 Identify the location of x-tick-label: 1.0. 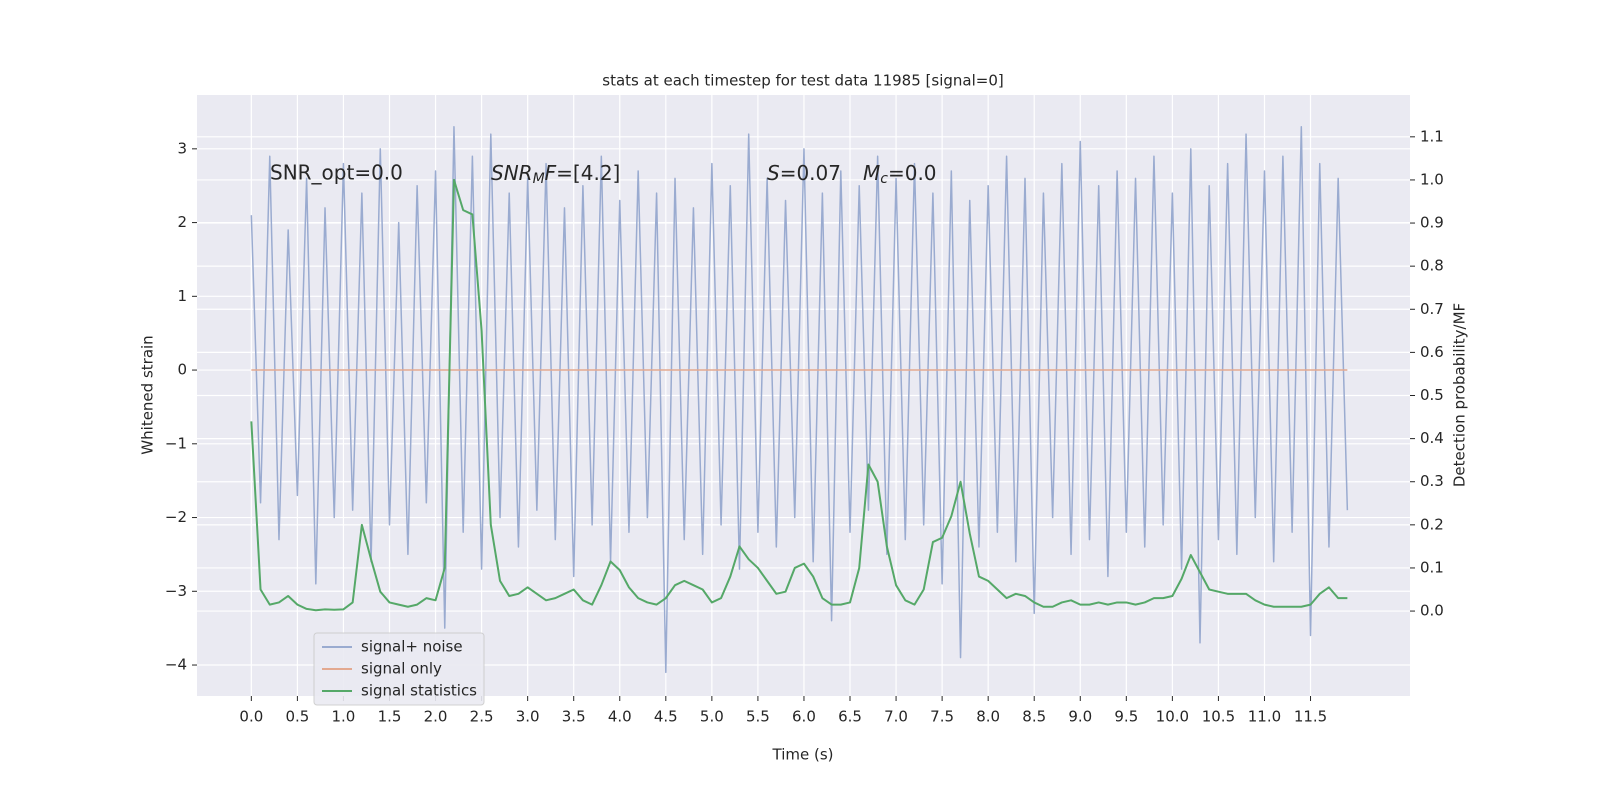
(344, 717).